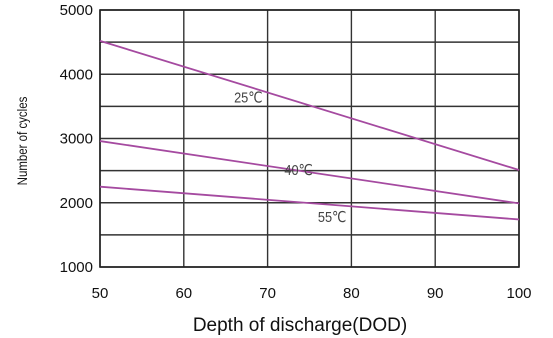 The width and height of the screenshot is (553, 338). What do you see at coordinates (76, 203) in the screenshot?
I see `y-tick-label-2000: 2000` at bounding box center [76, 203].